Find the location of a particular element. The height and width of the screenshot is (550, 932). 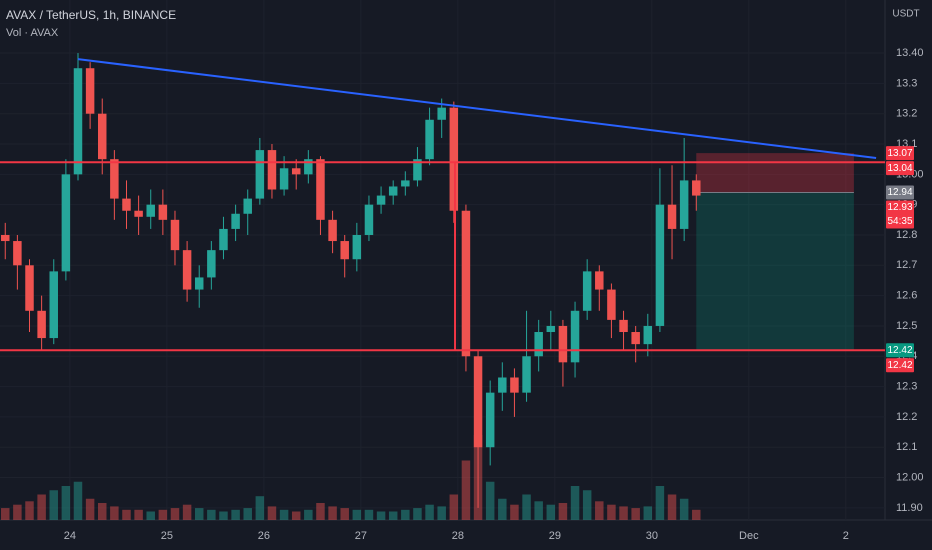

y-tick-label: 12.8 is located at coordinates (906, 235).